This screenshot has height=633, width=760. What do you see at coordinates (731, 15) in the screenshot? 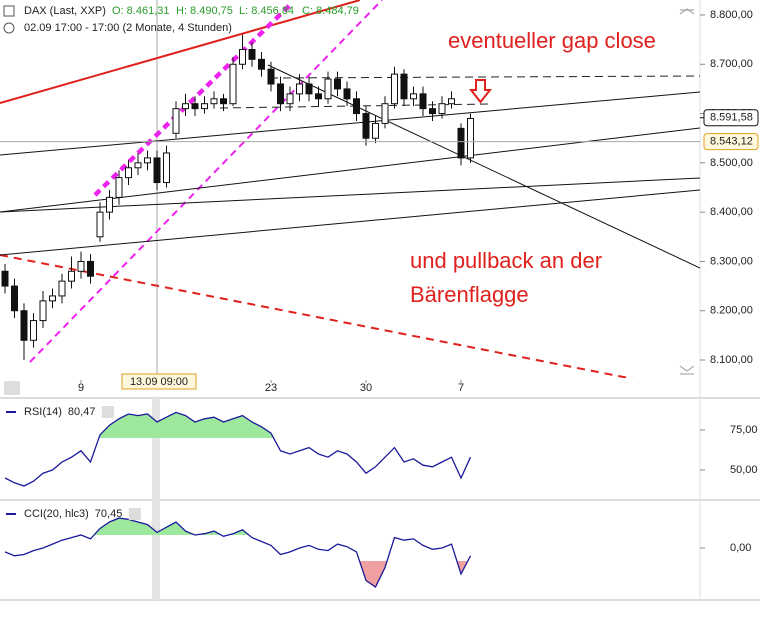
I see `y-tick-label: 8.800,00` at bounding box center [731, 15].